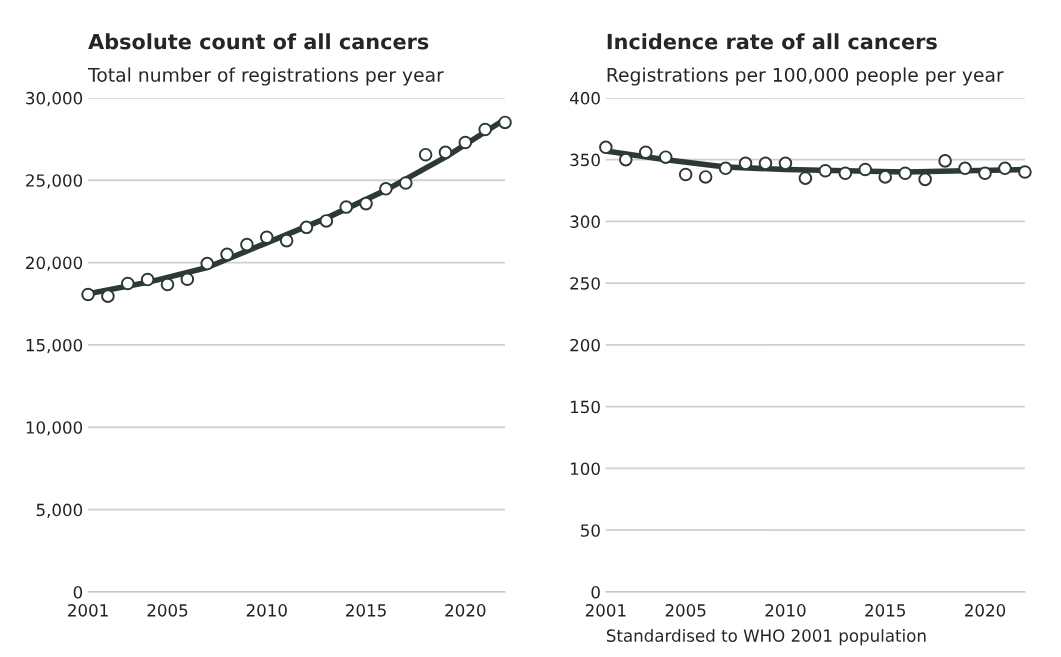 This screenshot has height=657, width=1061. Describe the element at coordinates (585, 469) in the screenshot. I see `y-tick-label: 100` at that location.